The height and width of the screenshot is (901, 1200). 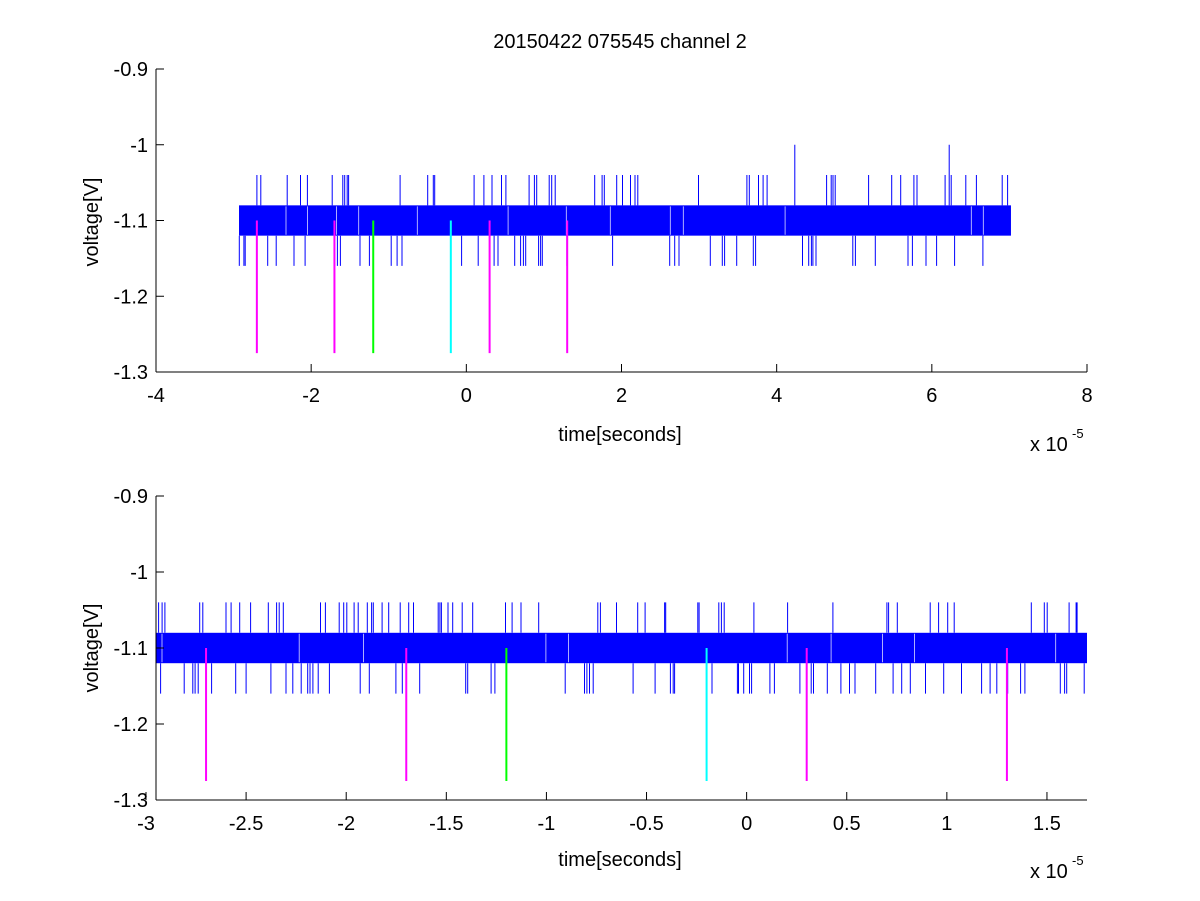 I want to click on x-tick-label: 1, so click(x=946, y=824).